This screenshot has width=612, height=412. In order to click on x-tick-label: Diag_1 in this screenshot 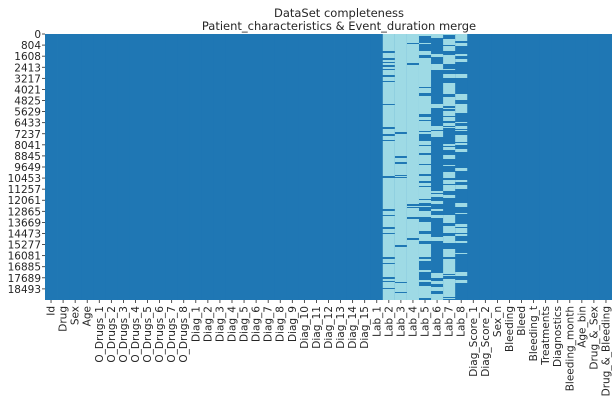, I will do `click(196, 324)`.